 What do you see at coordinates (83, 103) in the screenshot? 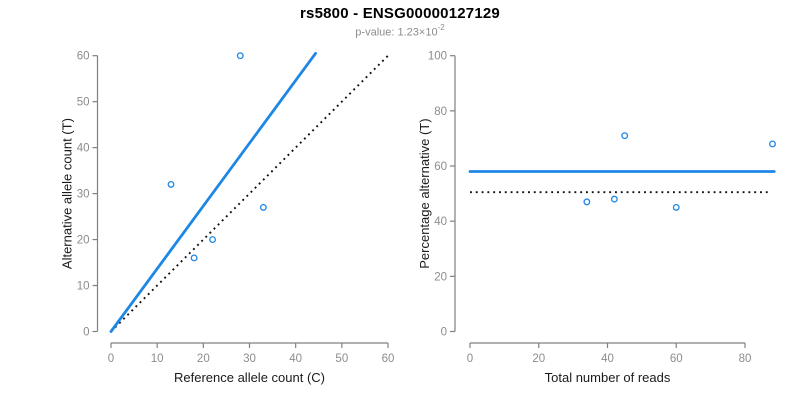
I see `y-tick-label: 50` at bounding box center [83, 103].